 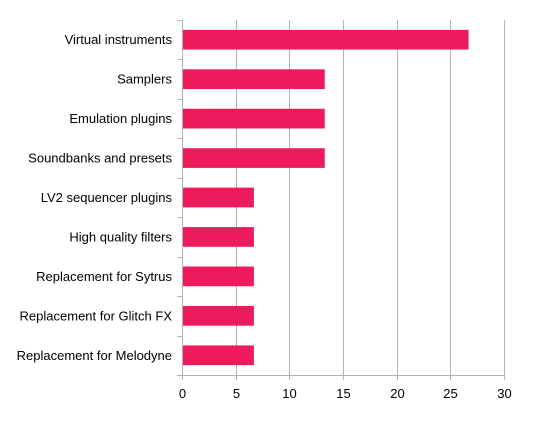 What do you see at coordinates (144, 79) in the screenshot?
I see `category-label: Samplers` at bounding box center [144, 79].